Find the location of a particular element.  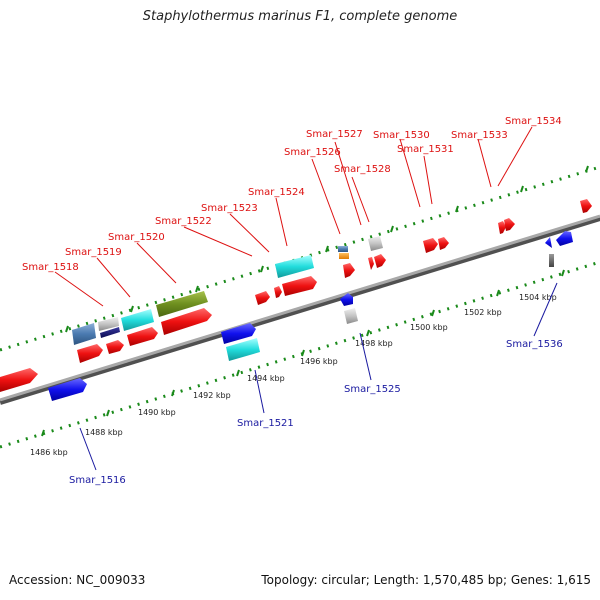

tick-label: 1500 kbp is located at coordinates (429, 327).